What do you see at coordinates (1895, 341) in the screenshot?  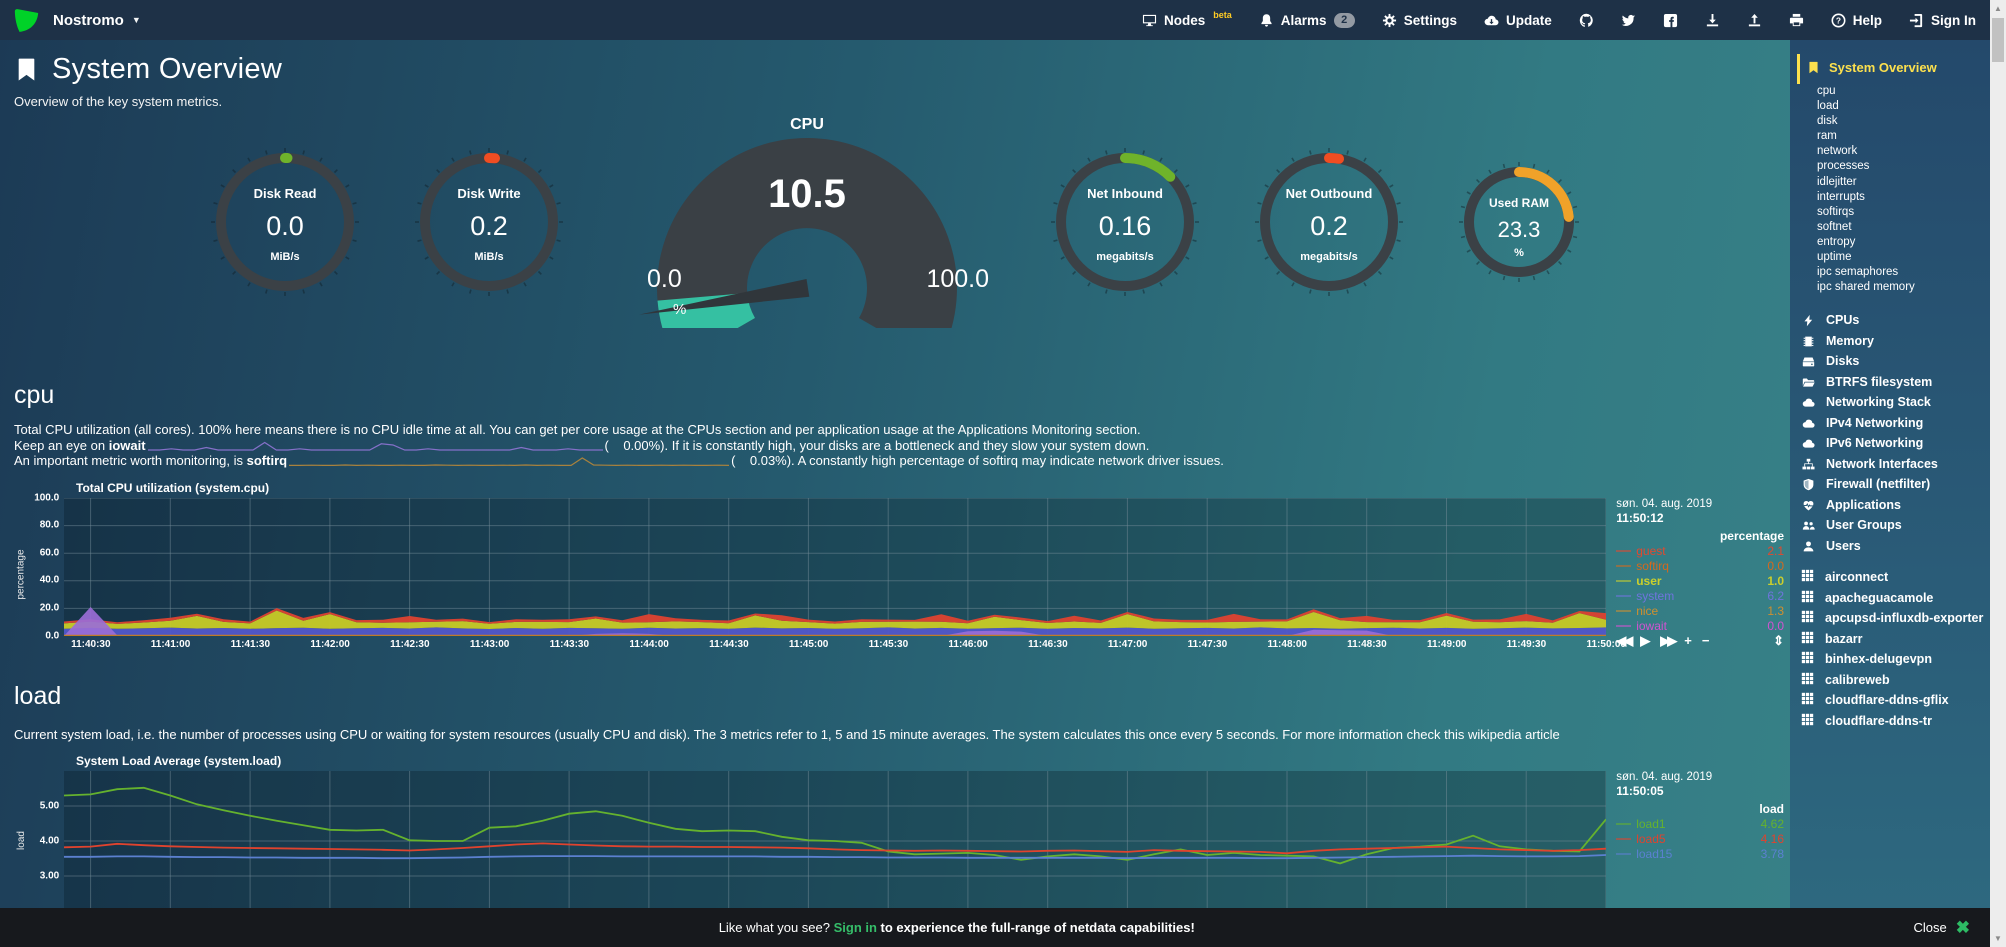 I see `sidebar-item-memory: Memory` at bounding box center [1895, 341].